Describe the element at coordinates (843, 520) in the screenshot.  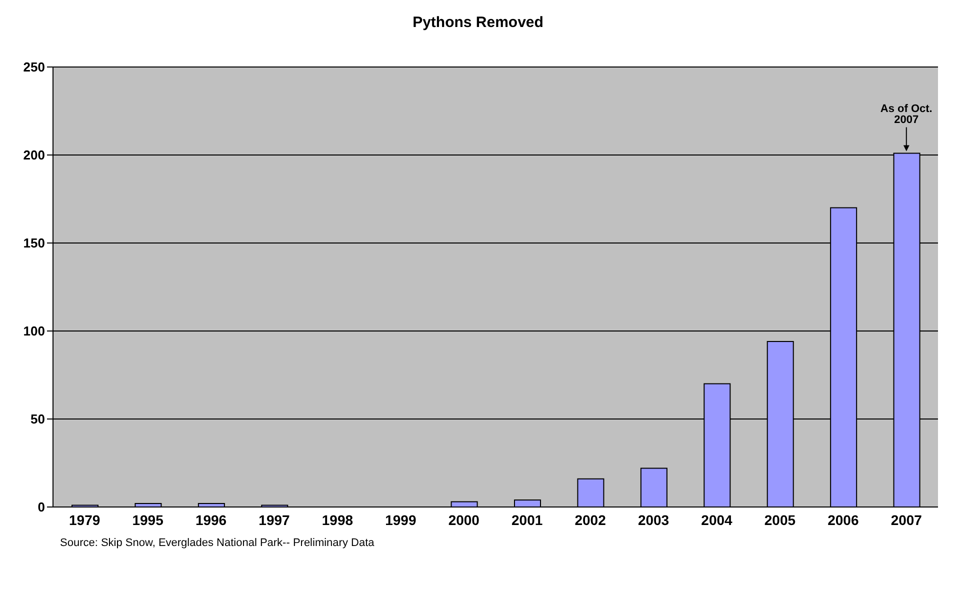
I see `x-tick-label: 2006` at that location.